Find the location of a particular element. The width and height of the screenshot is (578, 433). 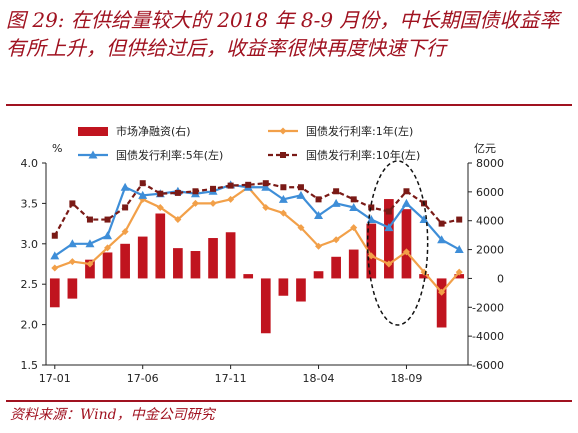

left-axis-unit: % is located at coordinates (57, 148).